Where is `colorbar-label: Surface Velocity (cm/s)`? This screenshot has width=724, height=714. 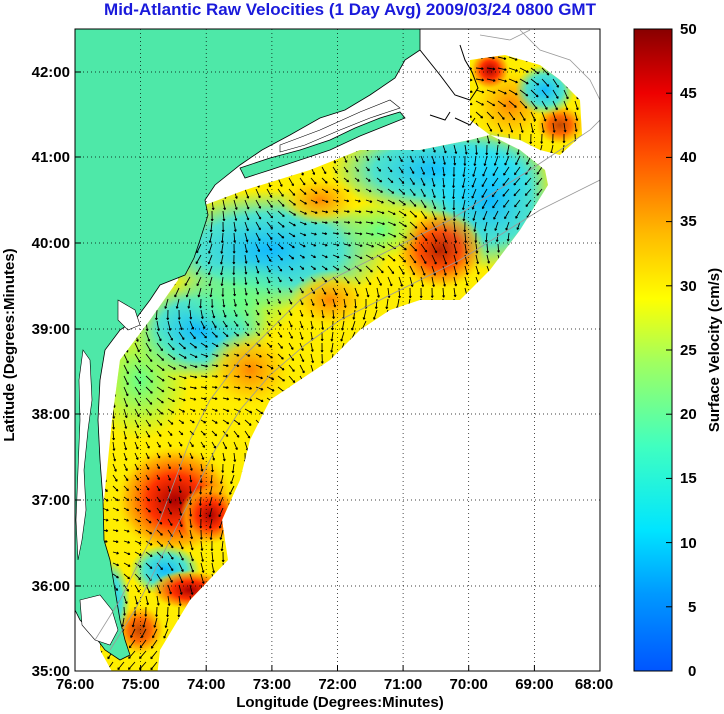
colorbar-label: Surface Velocity (cm/s) is located at coordinates (714, 350).